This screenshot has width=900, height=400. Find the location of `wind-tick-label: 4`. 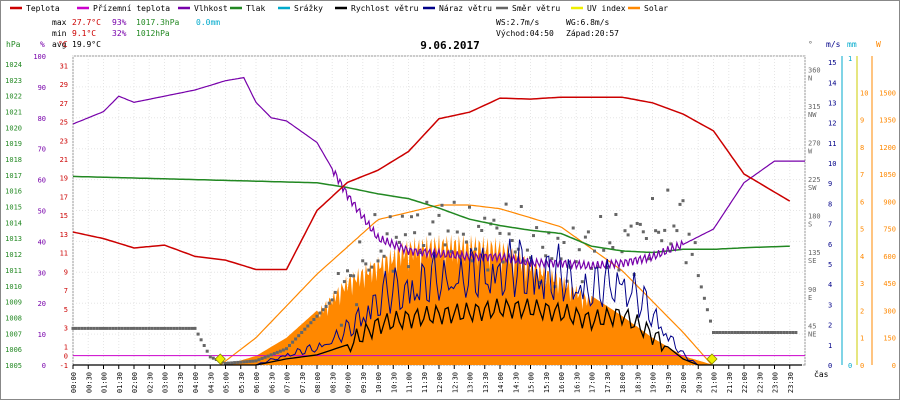

wind-tick-label: 4 is located at coordinates (830, 285).